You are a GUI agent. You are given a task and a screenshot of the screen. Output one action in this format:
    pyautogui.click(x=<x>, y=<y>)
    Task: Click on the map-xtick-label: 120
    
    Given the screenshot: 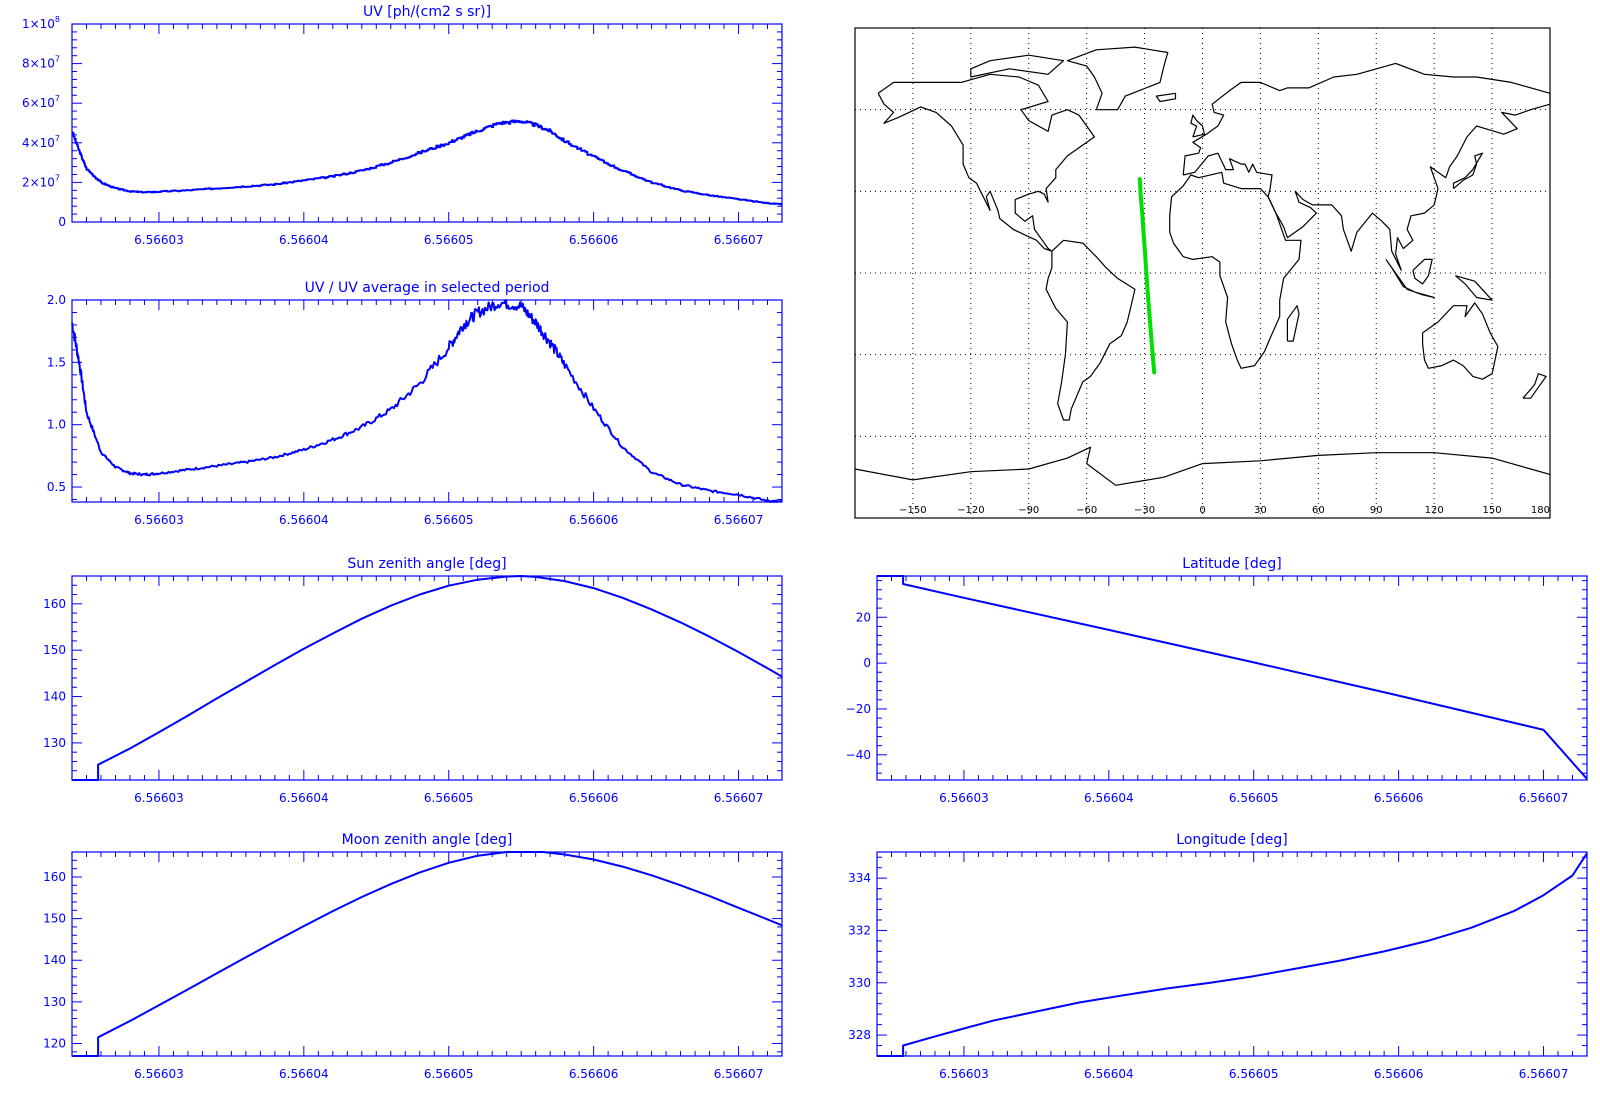 What is the action you would take?
    pyautogui.click(x=1434, y=510)
    